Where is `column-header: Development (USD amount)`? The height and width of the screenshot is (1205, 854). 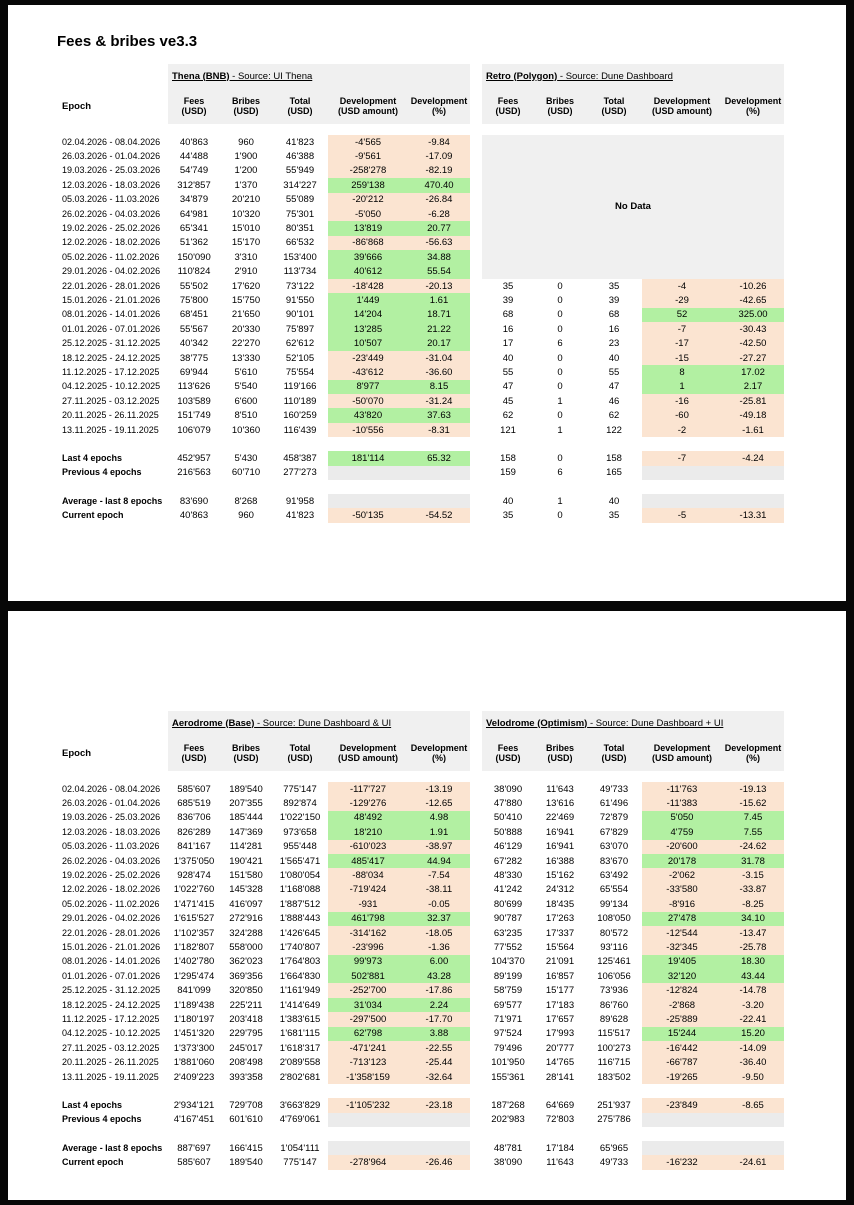 column-header: Development (USD amount) is located at coordinates (682, 753).